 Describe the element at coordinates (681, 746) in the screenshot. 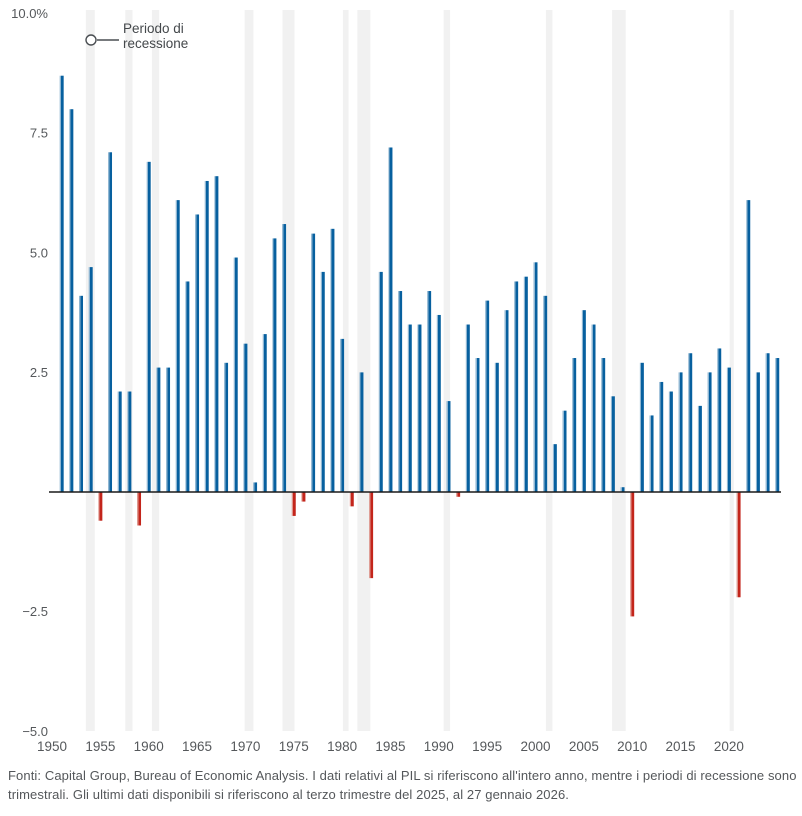

I see `x-tick-label: 2015` at that location.